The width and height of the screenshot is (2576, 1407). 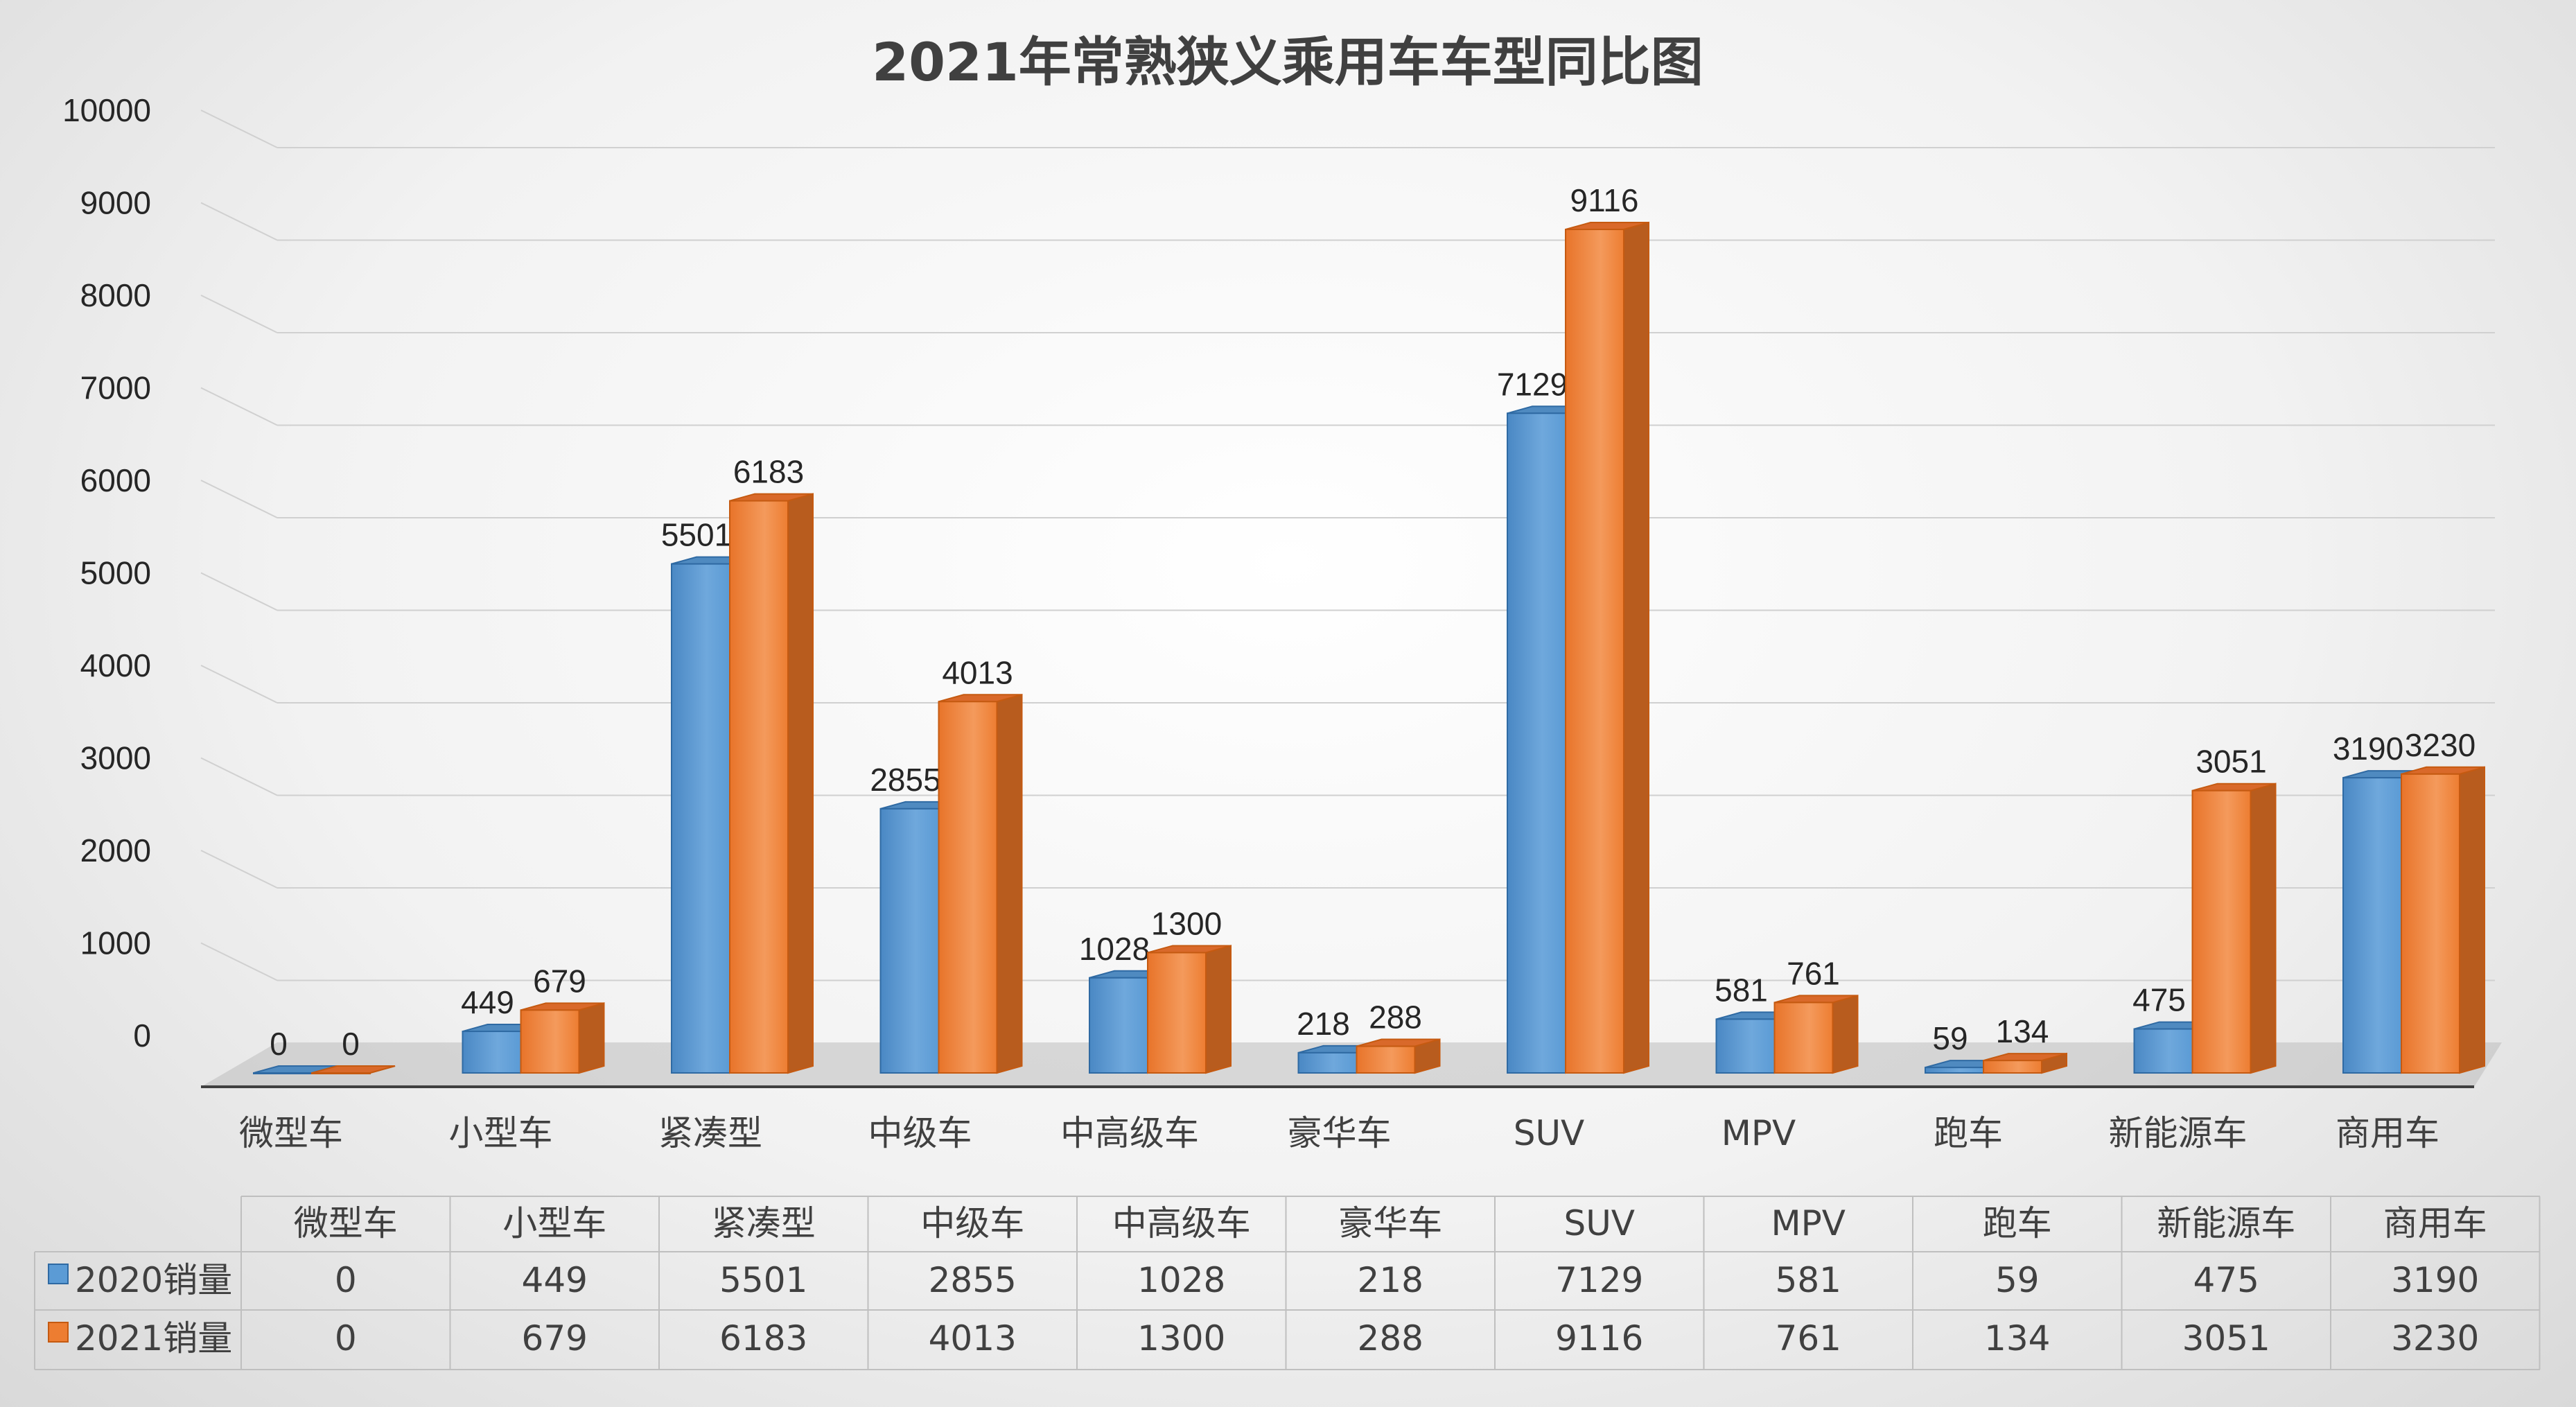 What do you see at coordinates (763, 1338) in the screenshot?
I see `table-value-cell: 6183` at bounding box center [763, 1338].